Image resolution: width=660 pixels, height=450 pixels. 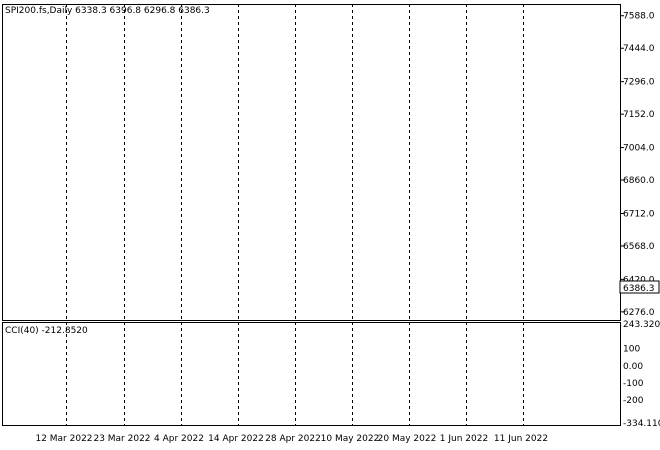 What do you see at coordinates (350, 439) in the screenshot?
I see `x-tick-label: 10 May 2022` at bounding box center [350, 439].